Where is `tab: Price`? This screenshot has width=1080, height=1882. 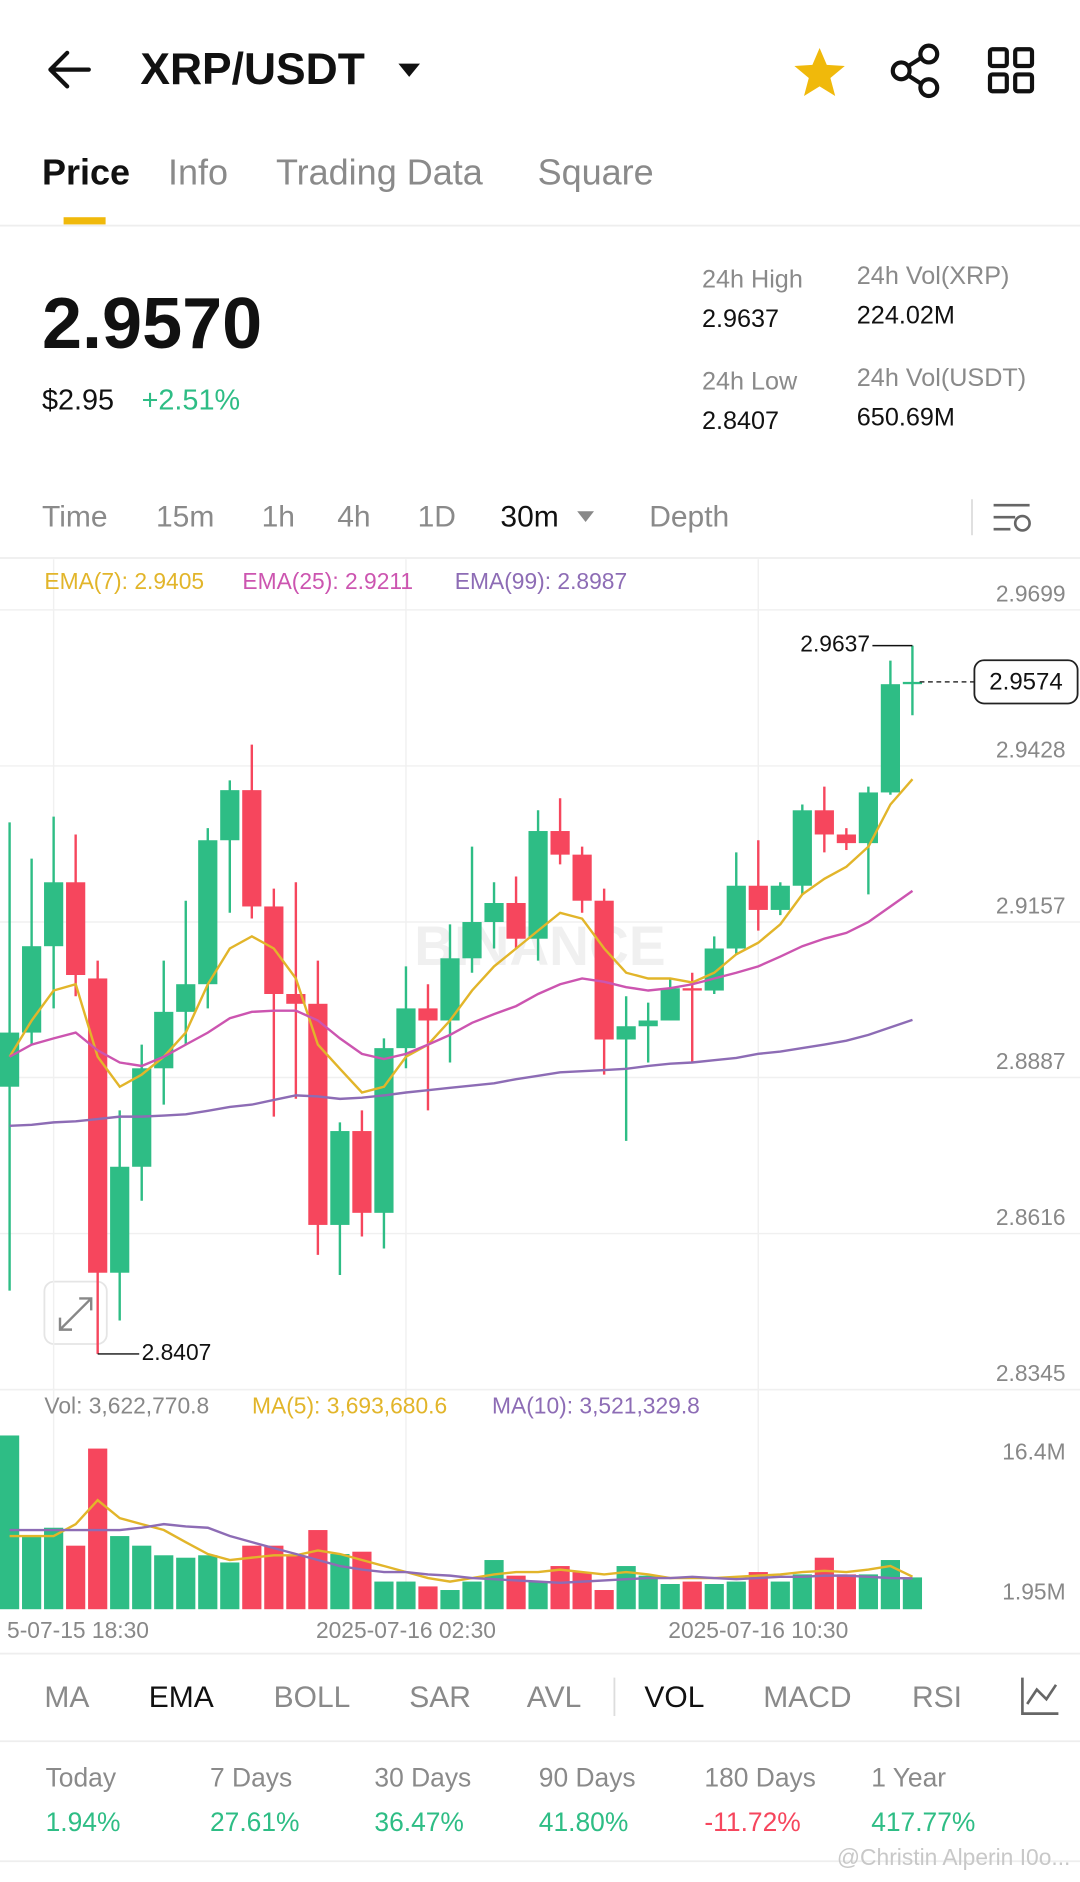 tab: Price is located at coordinates (86, 172).